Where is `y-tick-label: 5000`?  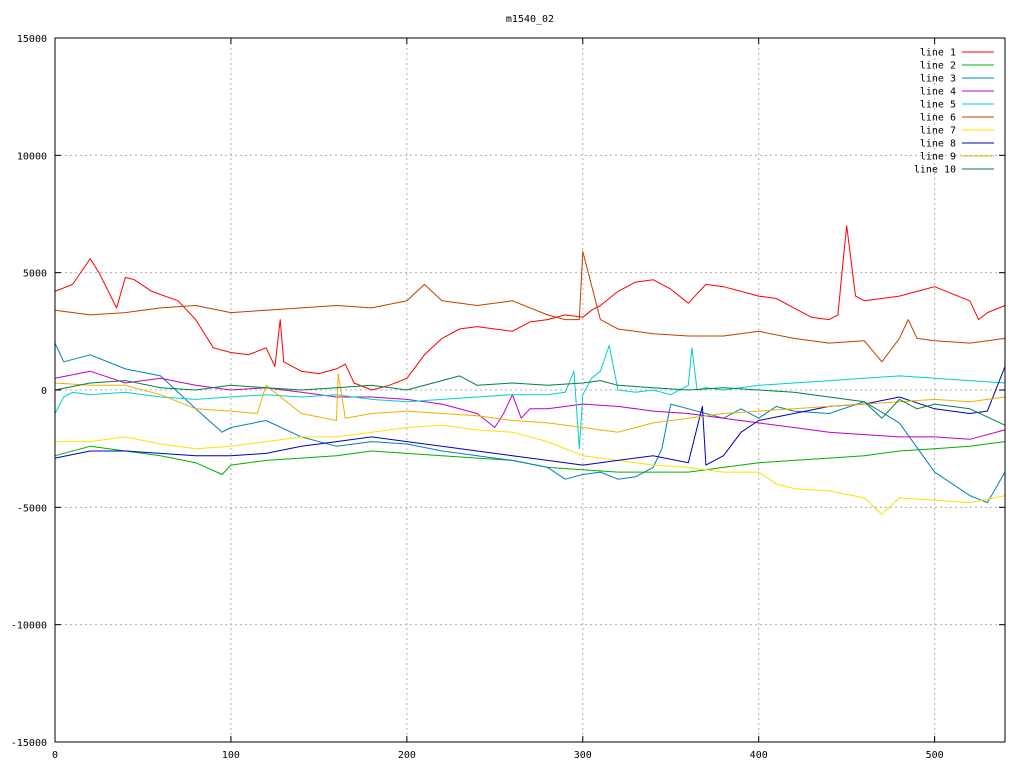
y-tick-label: 5000 is located at coordinates (35, 274).